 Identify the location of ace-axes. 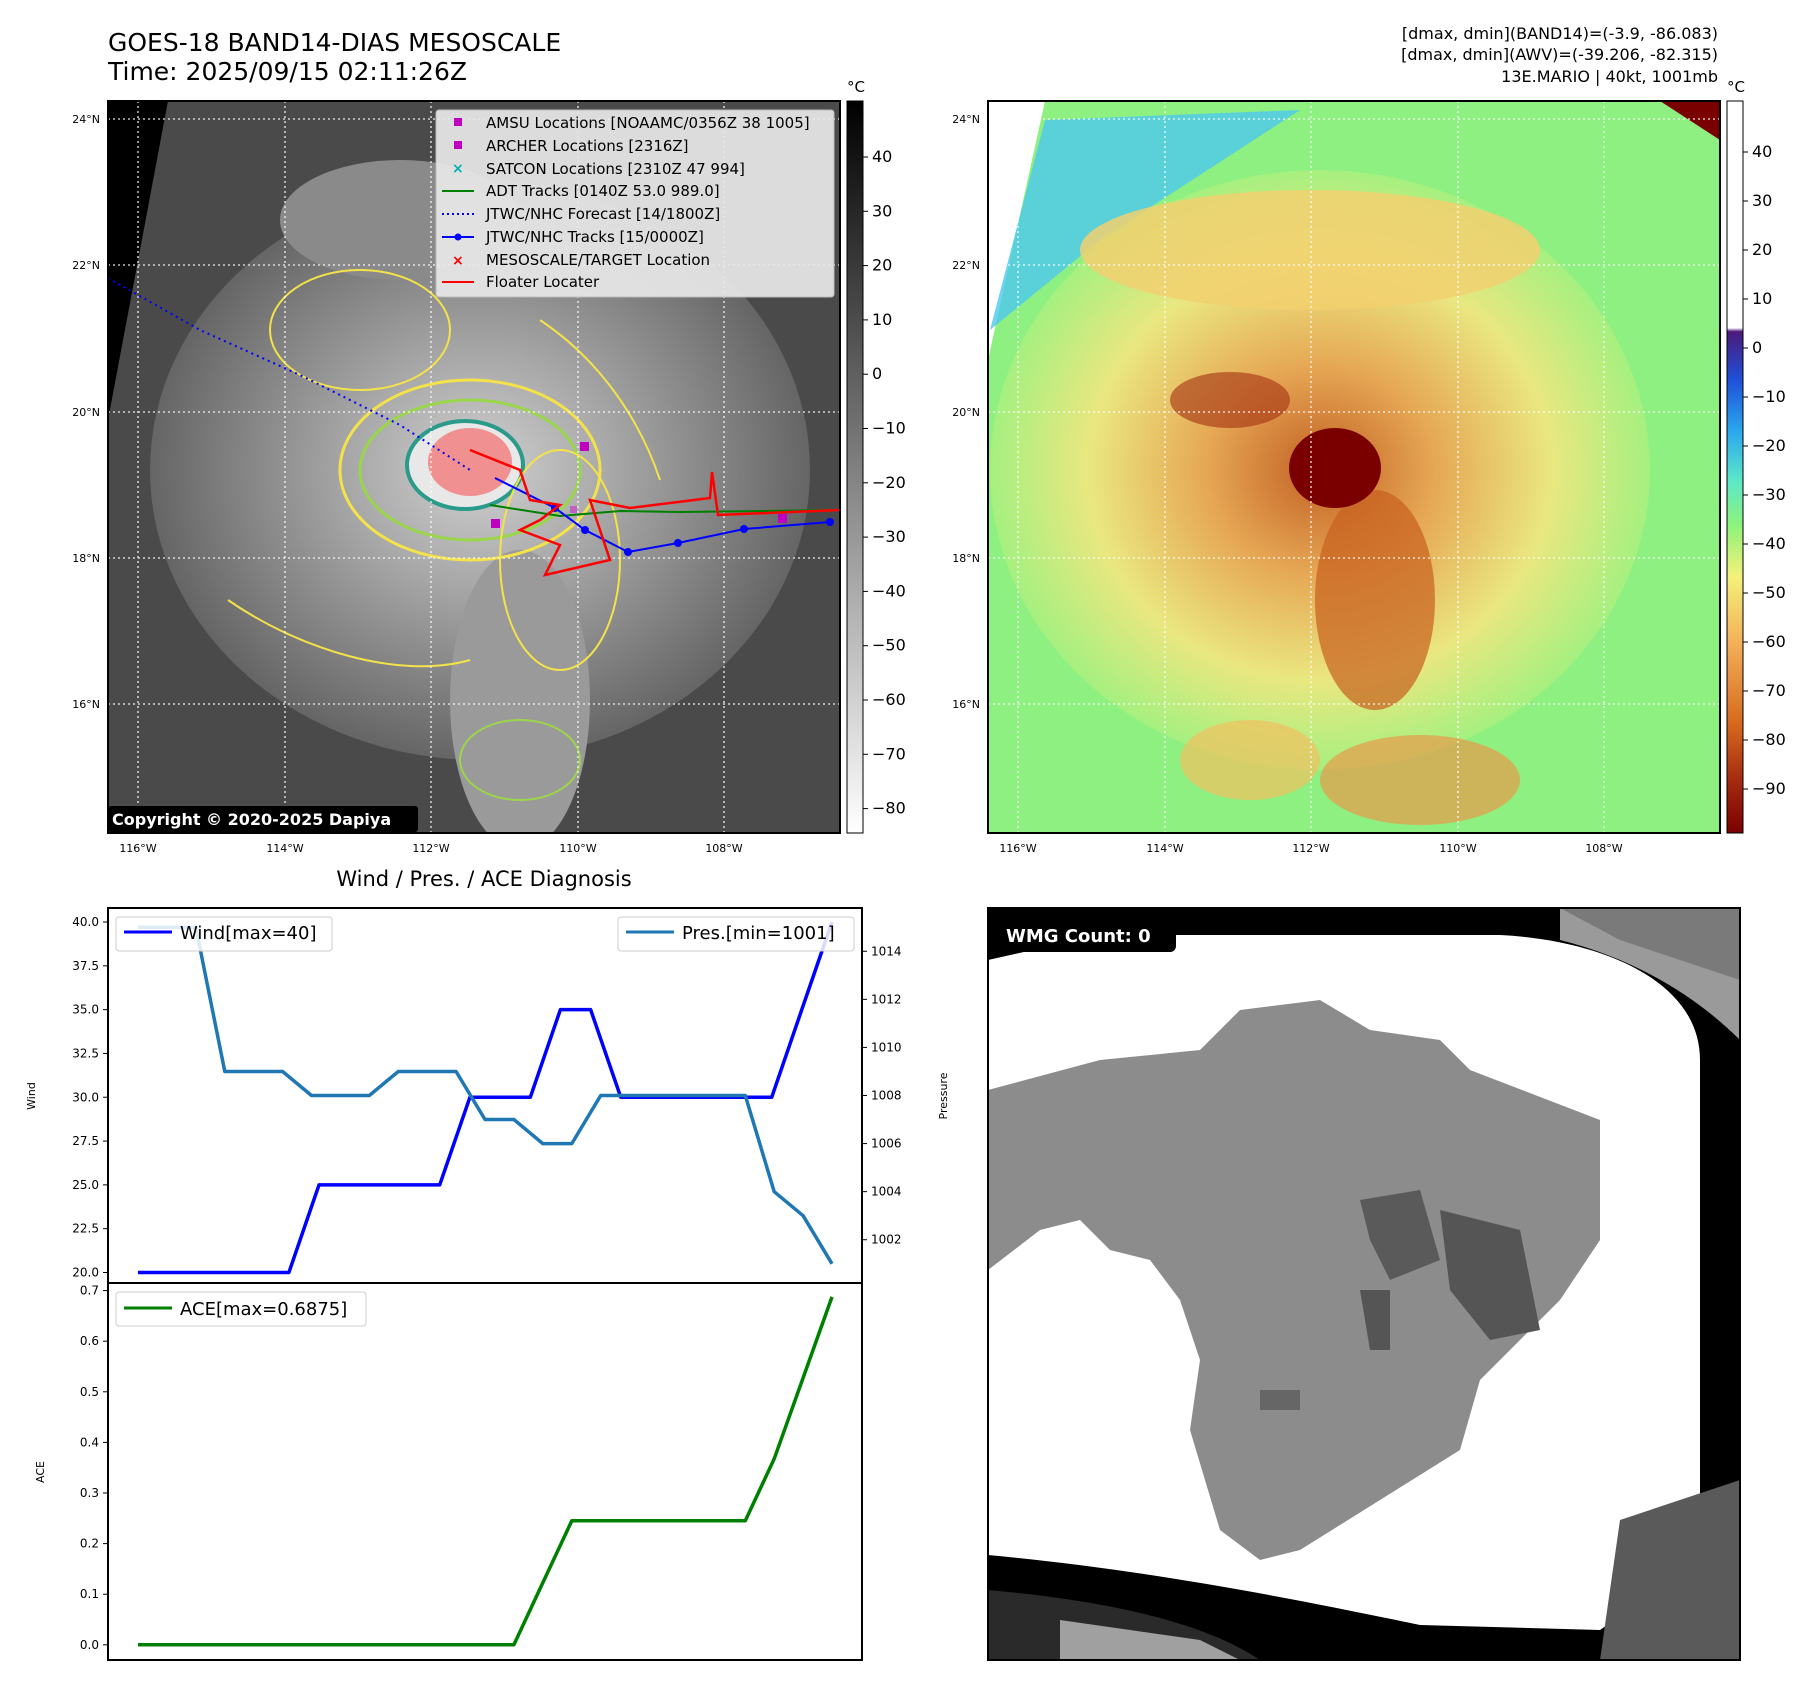
(485, 1471).